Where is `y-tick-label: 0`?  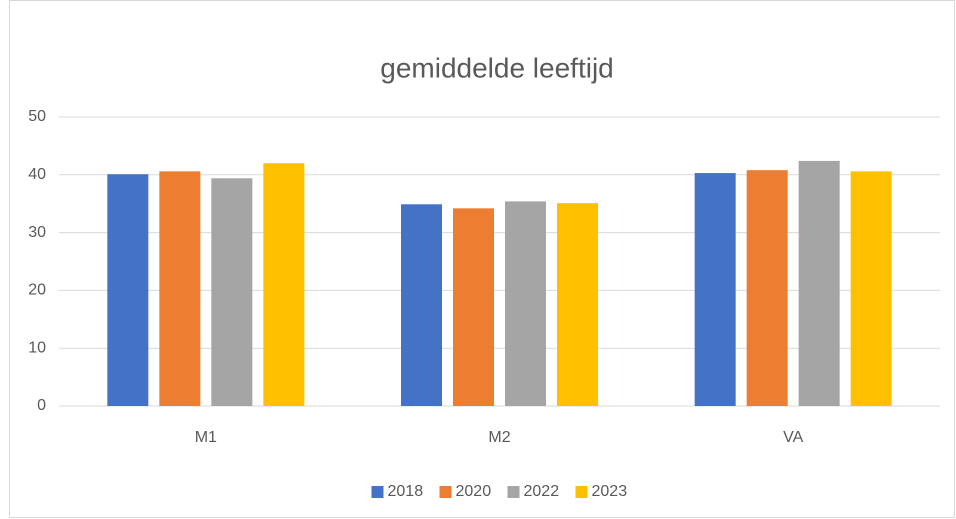
y-tick-label: 0 is located at coordinates (41, 405).